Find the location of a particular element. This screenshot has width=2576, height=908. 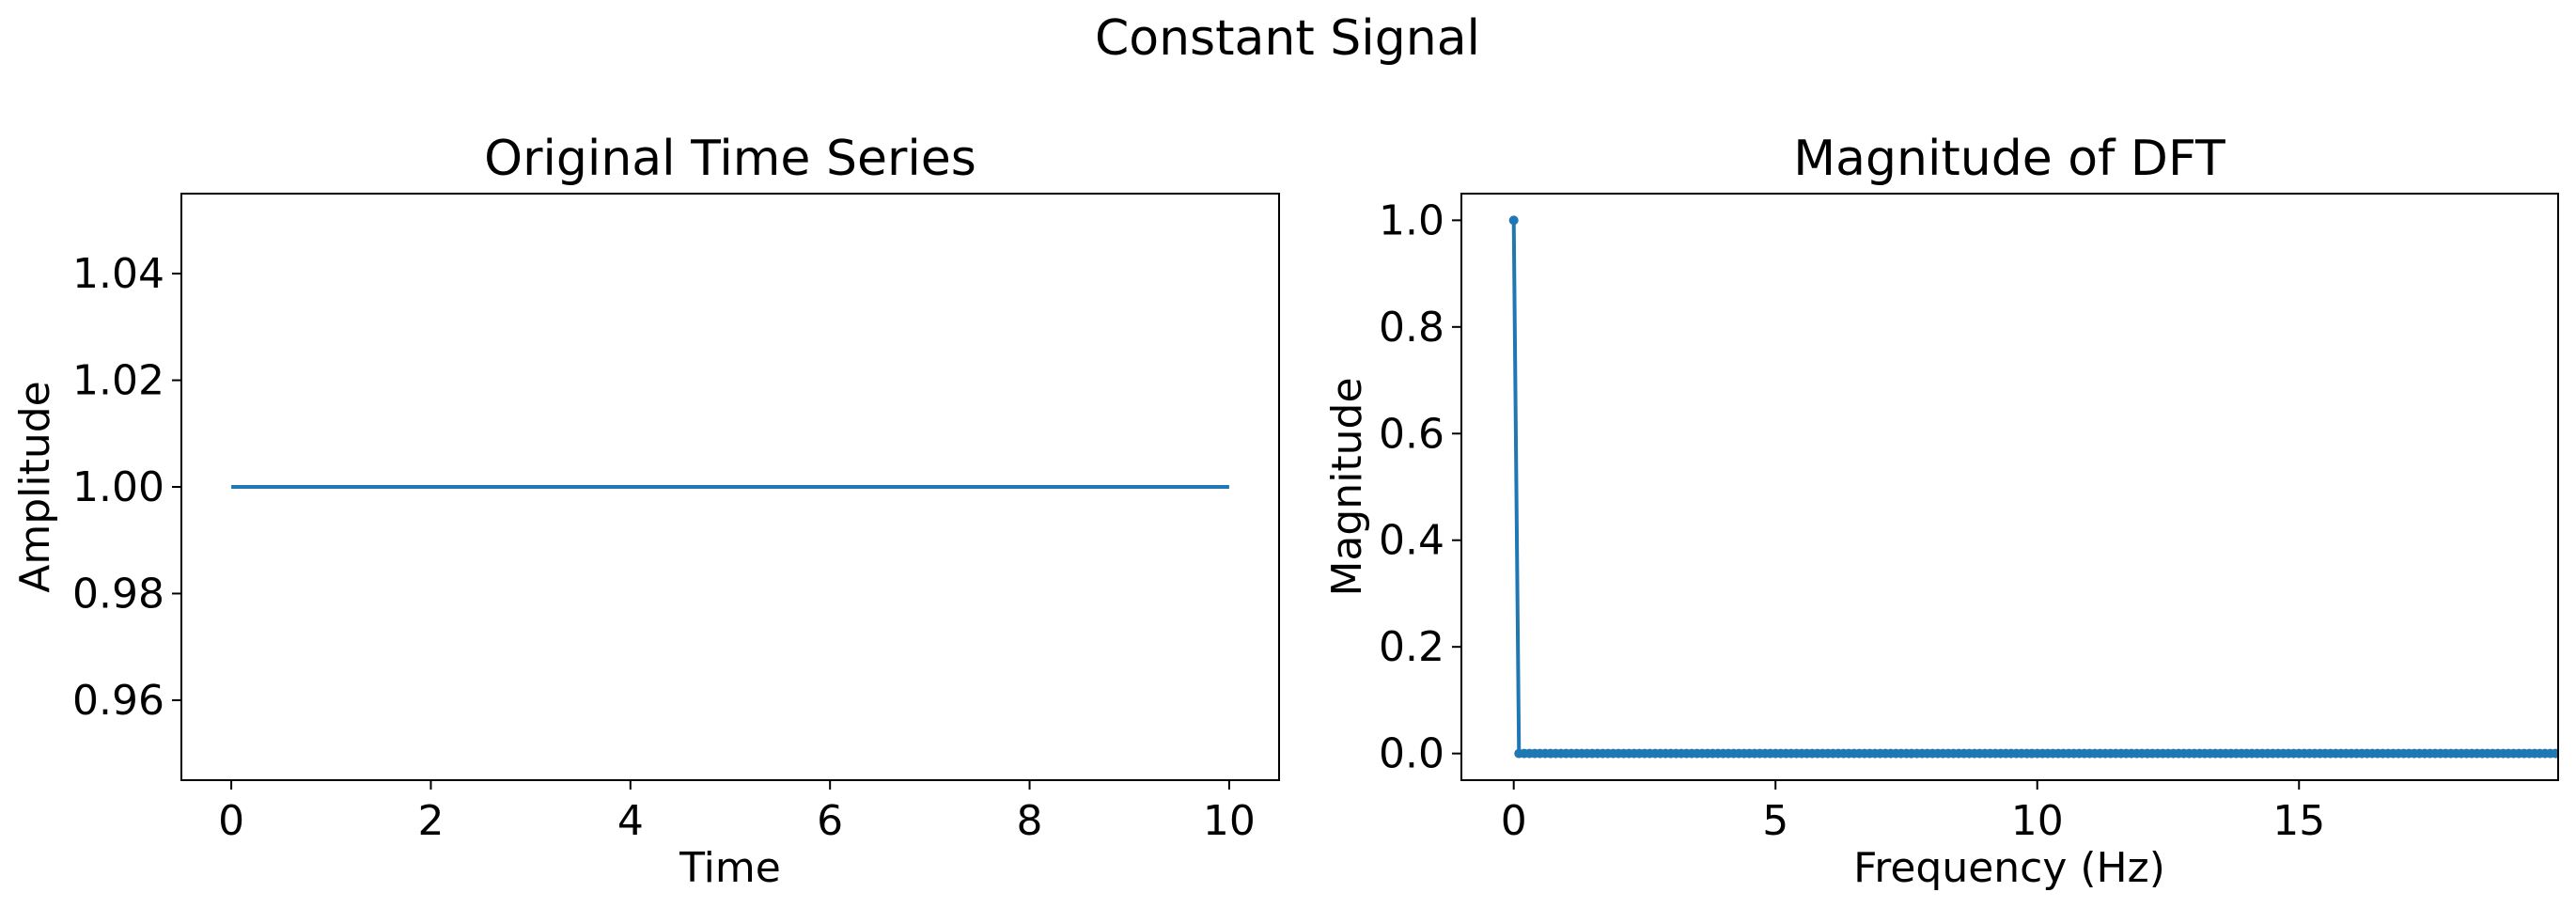

dft-magnitude-x-tick-label: 10 is located at coordinates (2038, 821).